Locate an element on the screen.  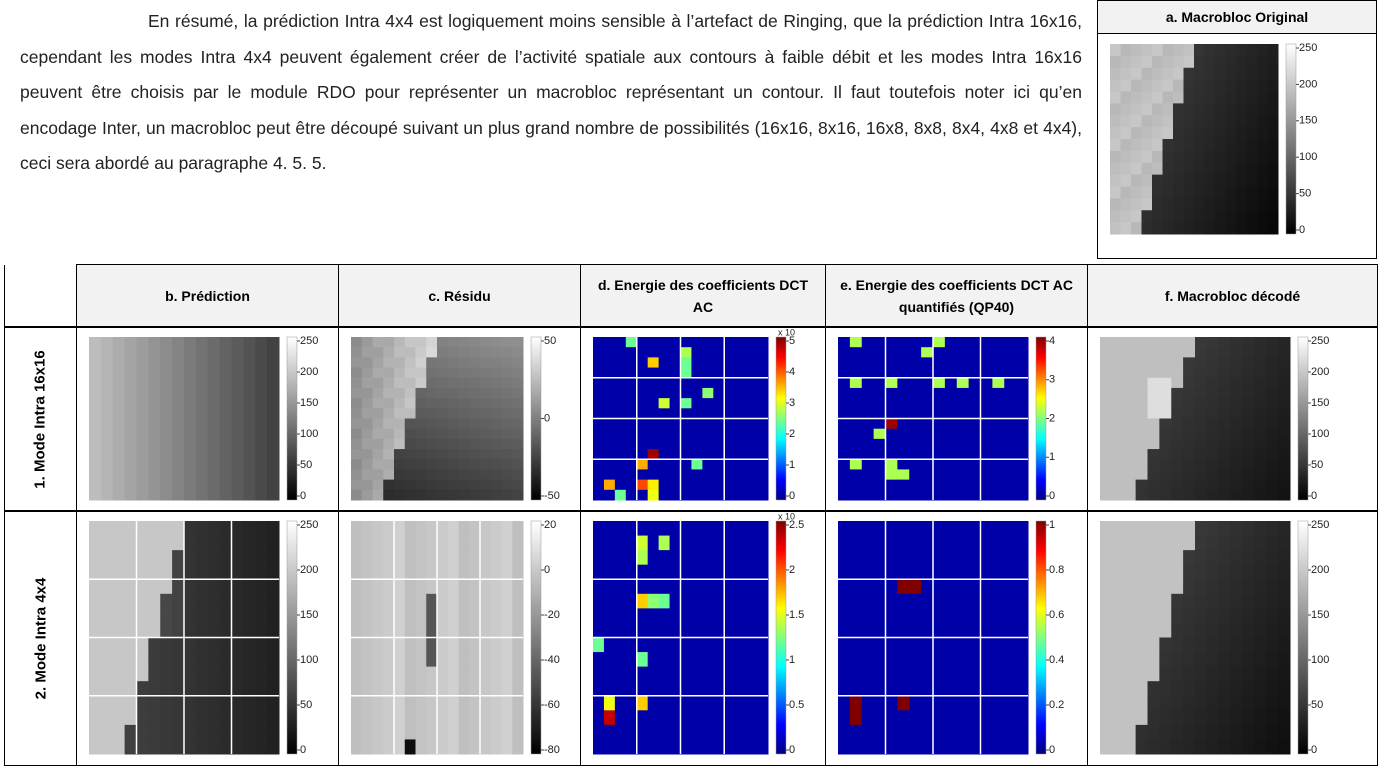
original-title: a. Macrobloc Original is located at coordinates (1237, 17).